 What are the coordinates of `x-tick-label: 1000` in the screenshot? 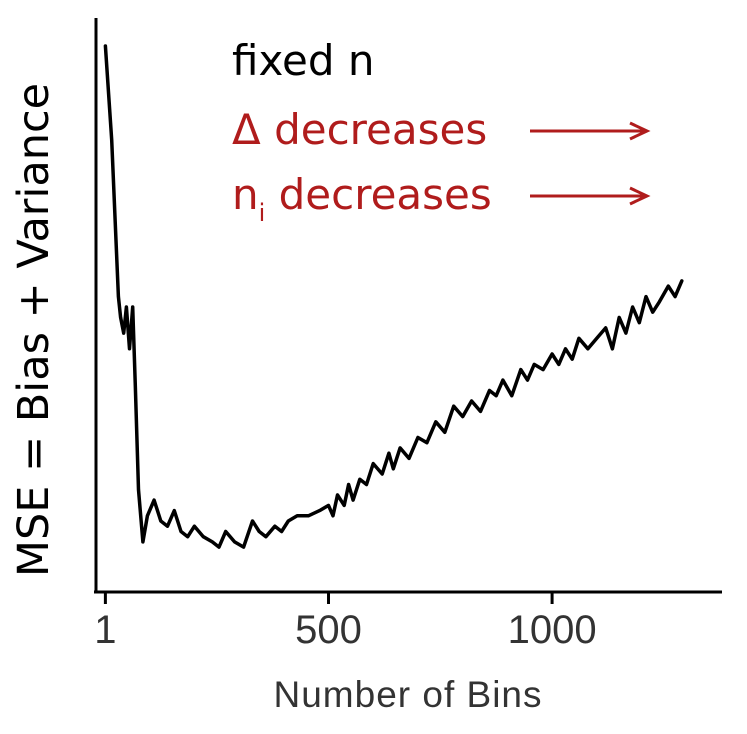 It's located at (552, 630).